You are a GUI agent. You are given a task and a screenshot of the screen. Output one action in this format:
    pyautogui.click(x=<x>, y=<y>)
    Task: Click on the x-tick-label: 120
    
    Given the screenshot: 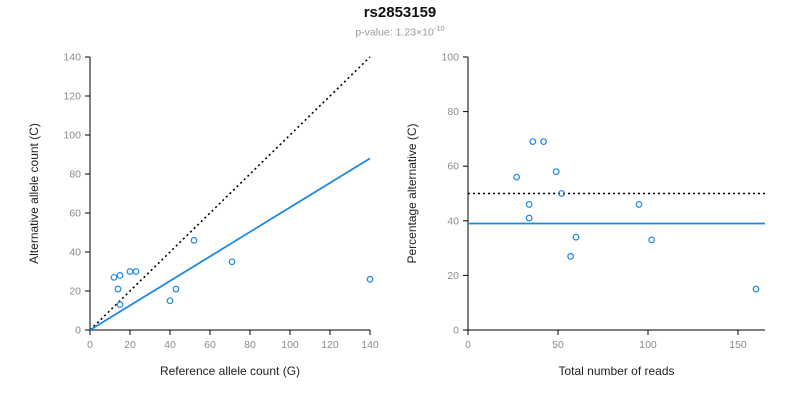 What is the action you would take?
    pyautogui.click(x=330, y=345)
    